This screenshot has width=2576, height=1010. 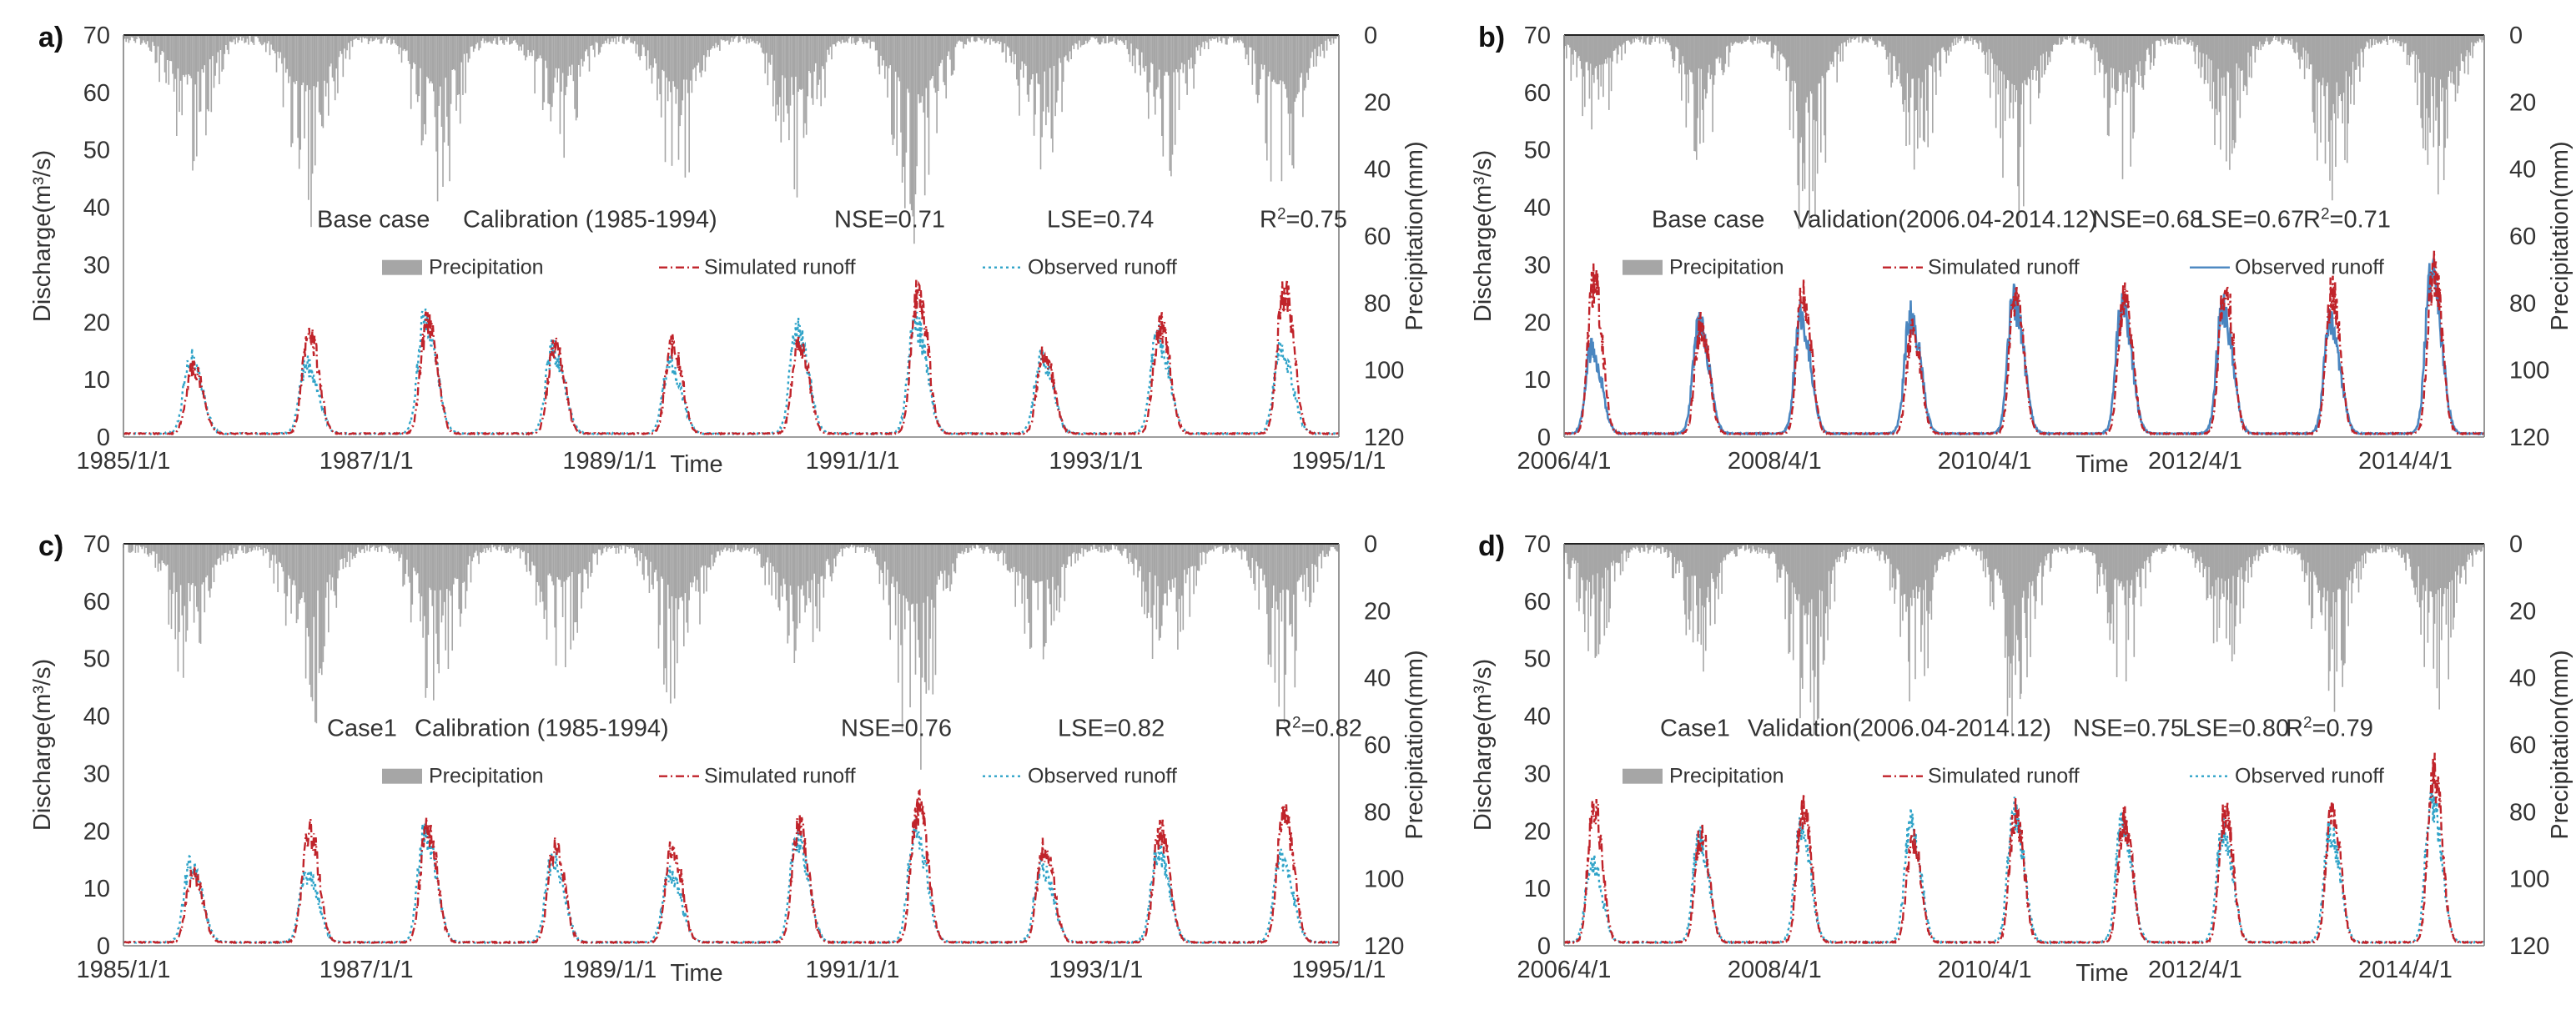 What do you see at coordinates (1318, 728) in the screenshot?
I see `r2-stat: R2=0.82` at bounding box center [1318, 728].